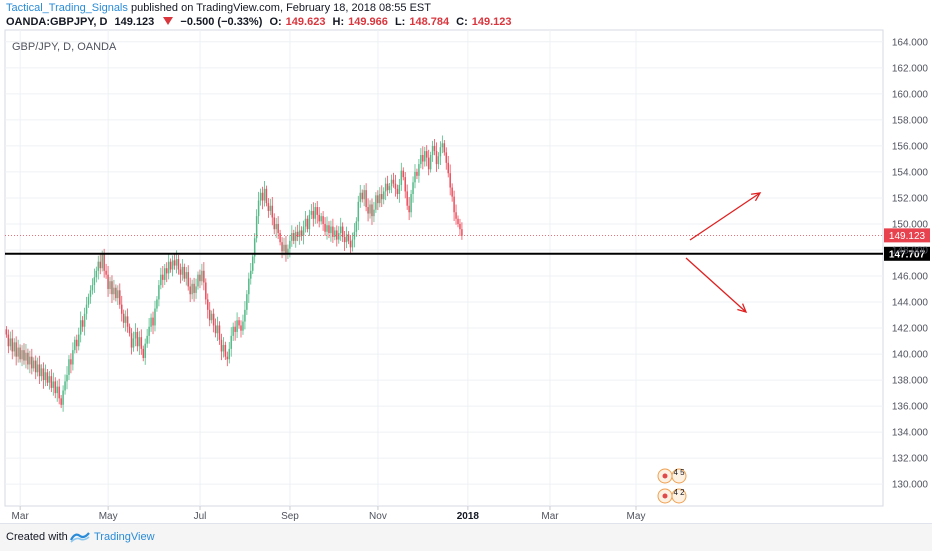 This screenshot has width=932, height=551. I want to click on economic-event-marker-1-dot, so click(665, 476).